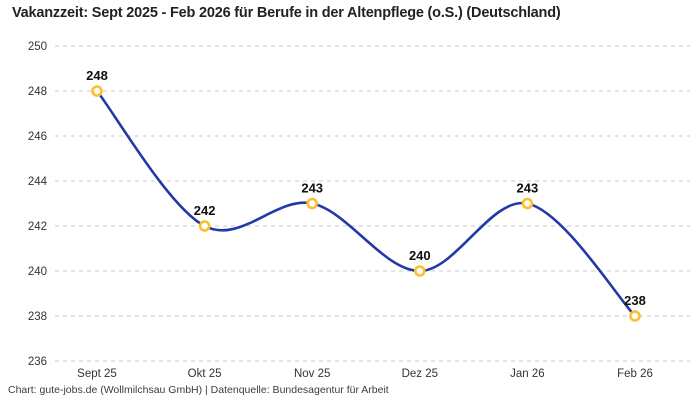 Image resolution: width=700 pixels, height=400 pixels. What do you see at coordinates (37, 317) in the screenshot?
I see `y-tick-label: 238` at bounding box center [37, 317].